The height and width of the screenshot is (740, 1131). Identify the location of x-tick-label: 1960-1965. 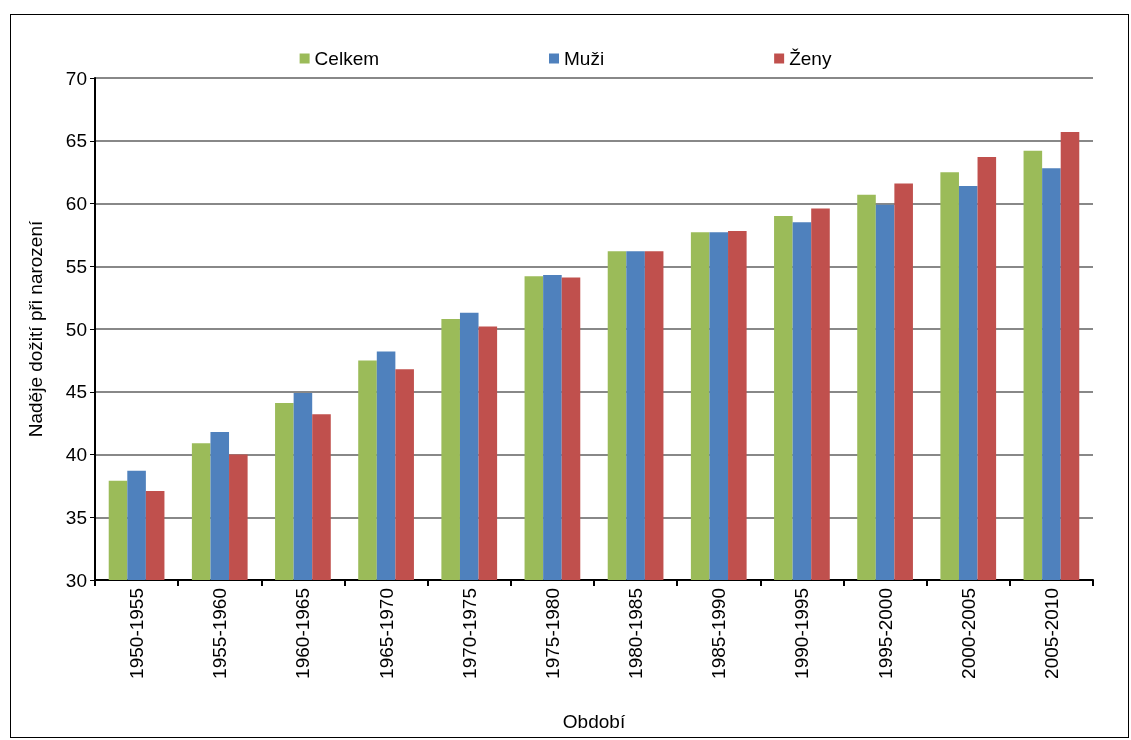
(303, 633).